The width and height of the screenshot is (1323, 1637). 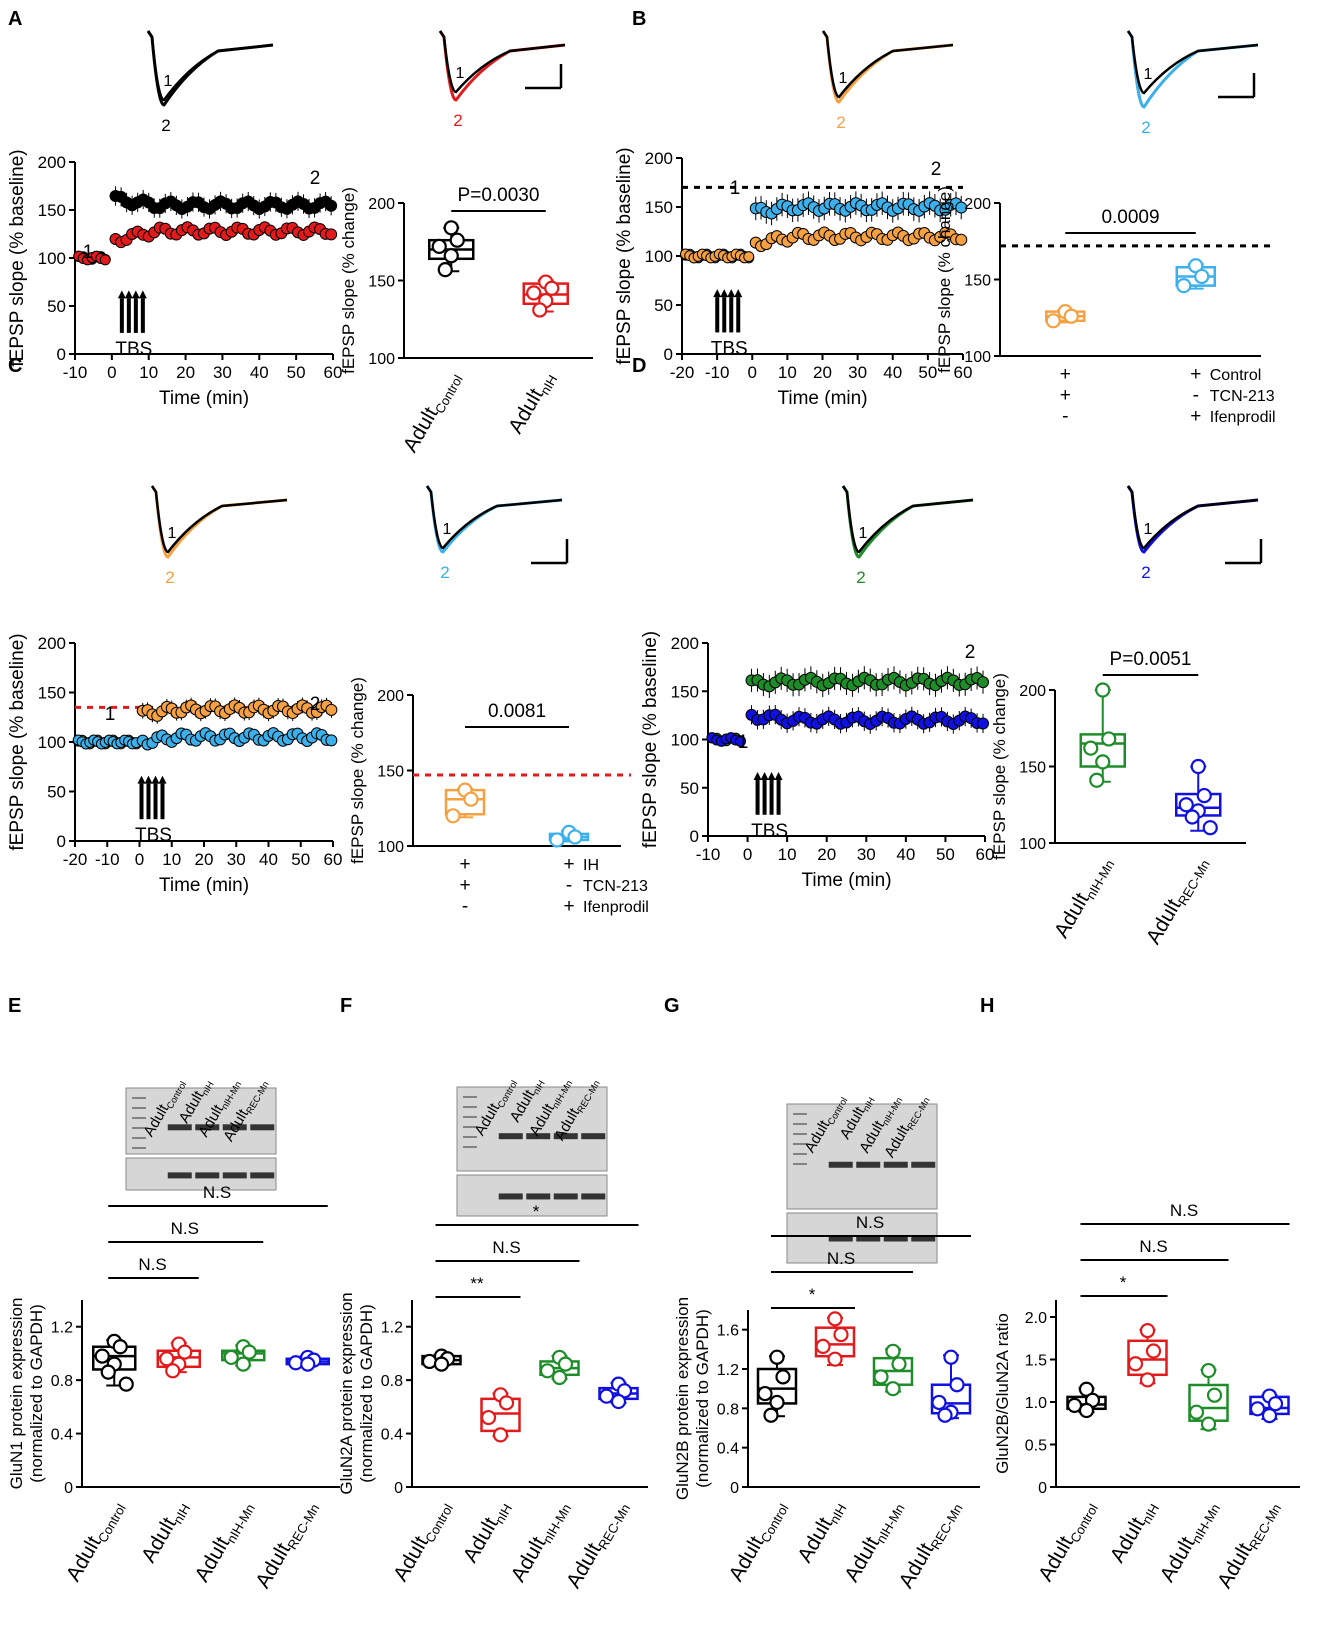 What do you see at coordinates (728, 1409) in the screenshot?
I see `y-tick-label: 0.8` at bounding box center [728, 1409].